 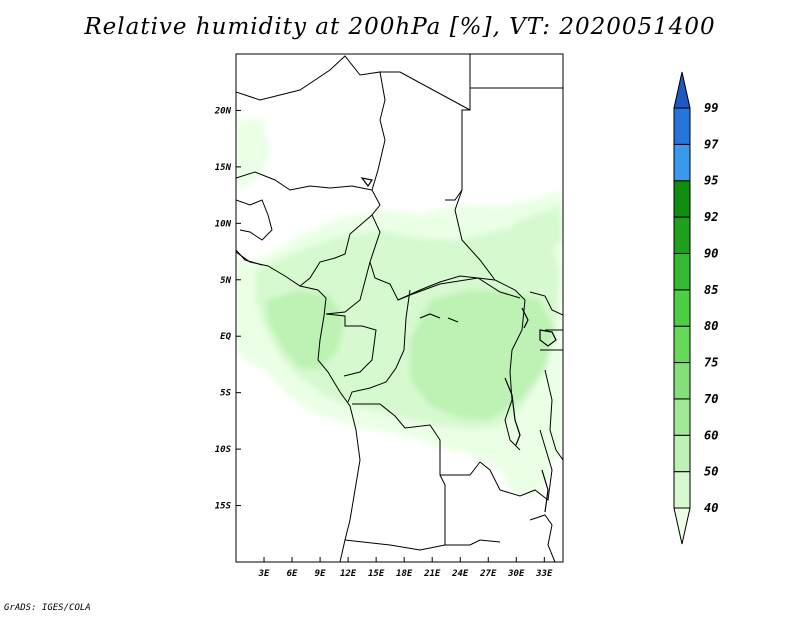 What do you see at coordinates (223, 450) in the screenshot?
I see `lat-tick-label: 10S` at bounding box center [223, 450].